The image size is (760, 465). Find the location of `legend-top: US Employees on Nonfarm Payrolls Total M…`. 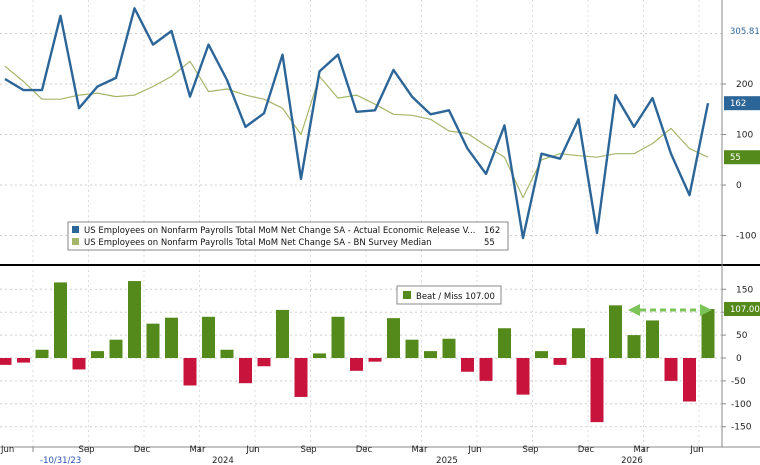

legend-top: US Employees on Nonfarm Payrolls Total M… is located at coordinates (288, 236).